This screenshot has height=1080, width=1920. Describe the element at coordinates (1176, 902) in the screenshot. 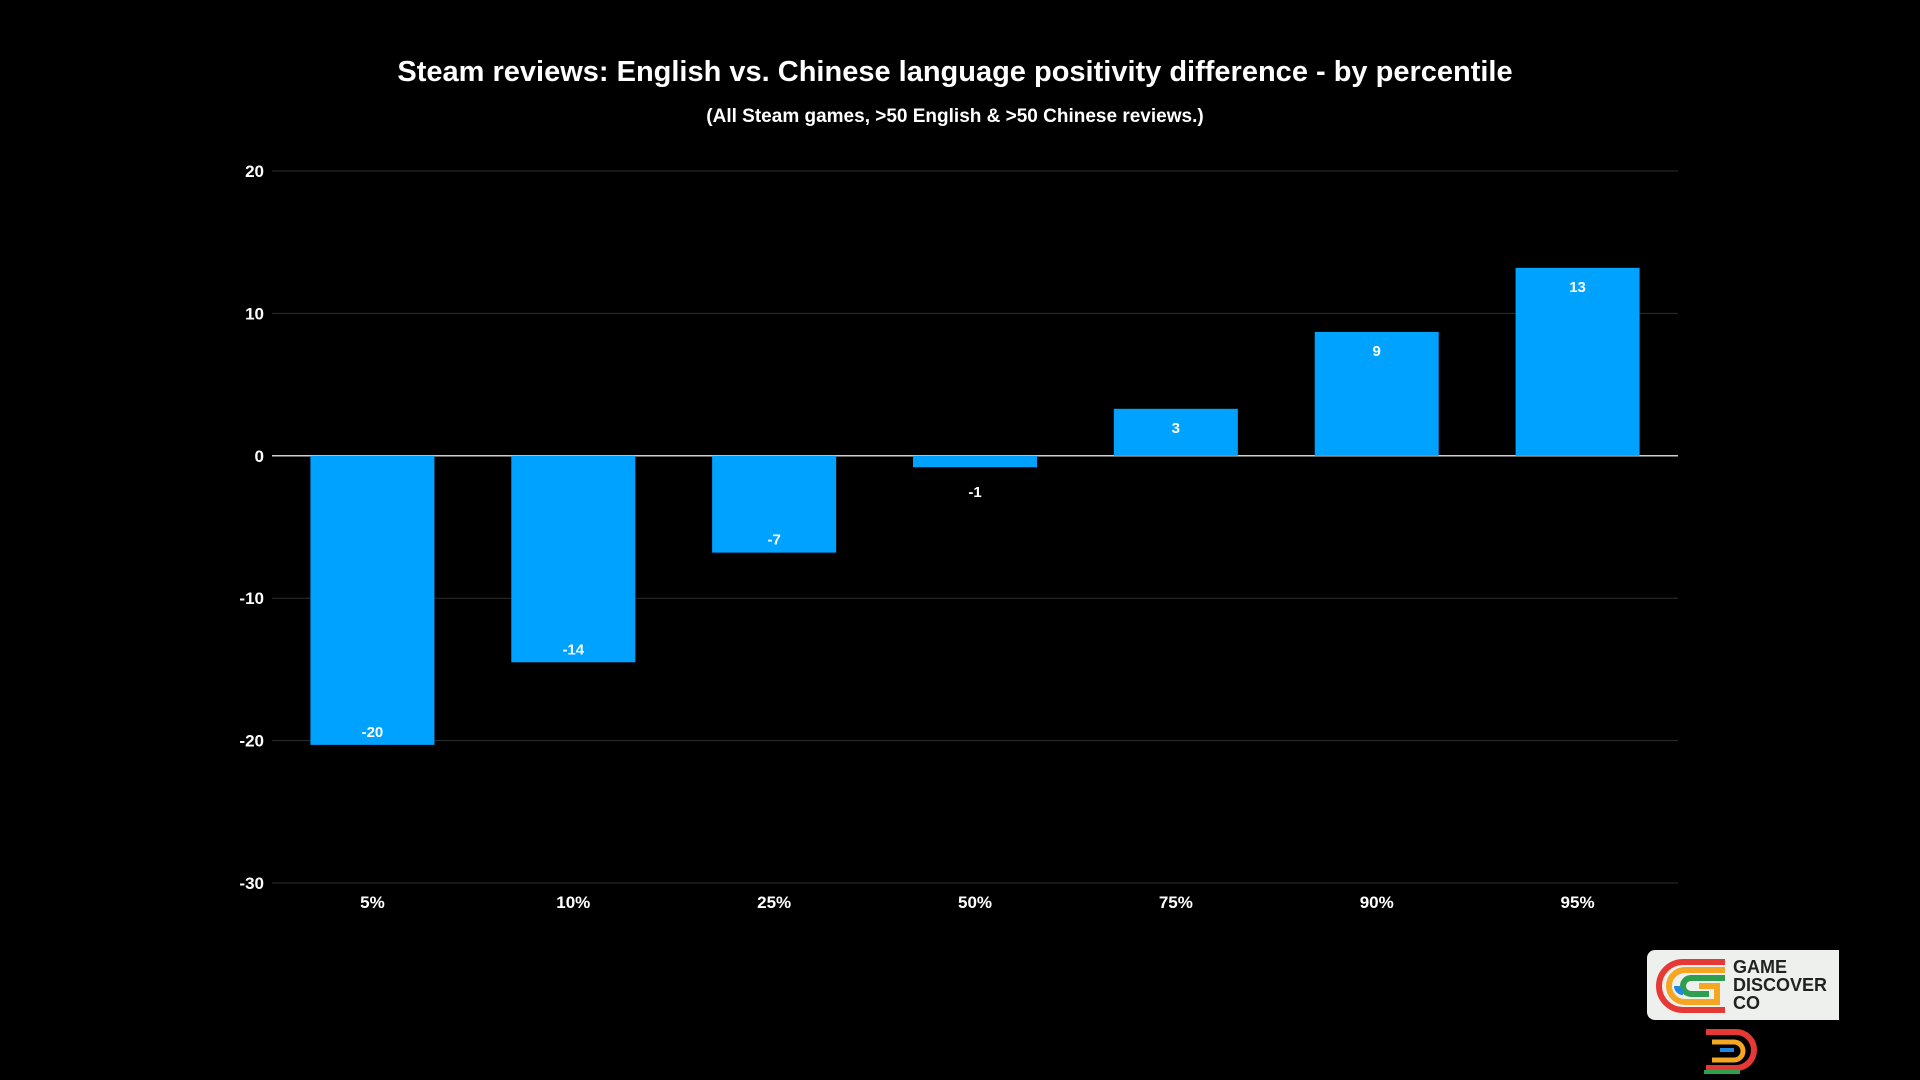

I see `x-tick-label: 75%` at that location.